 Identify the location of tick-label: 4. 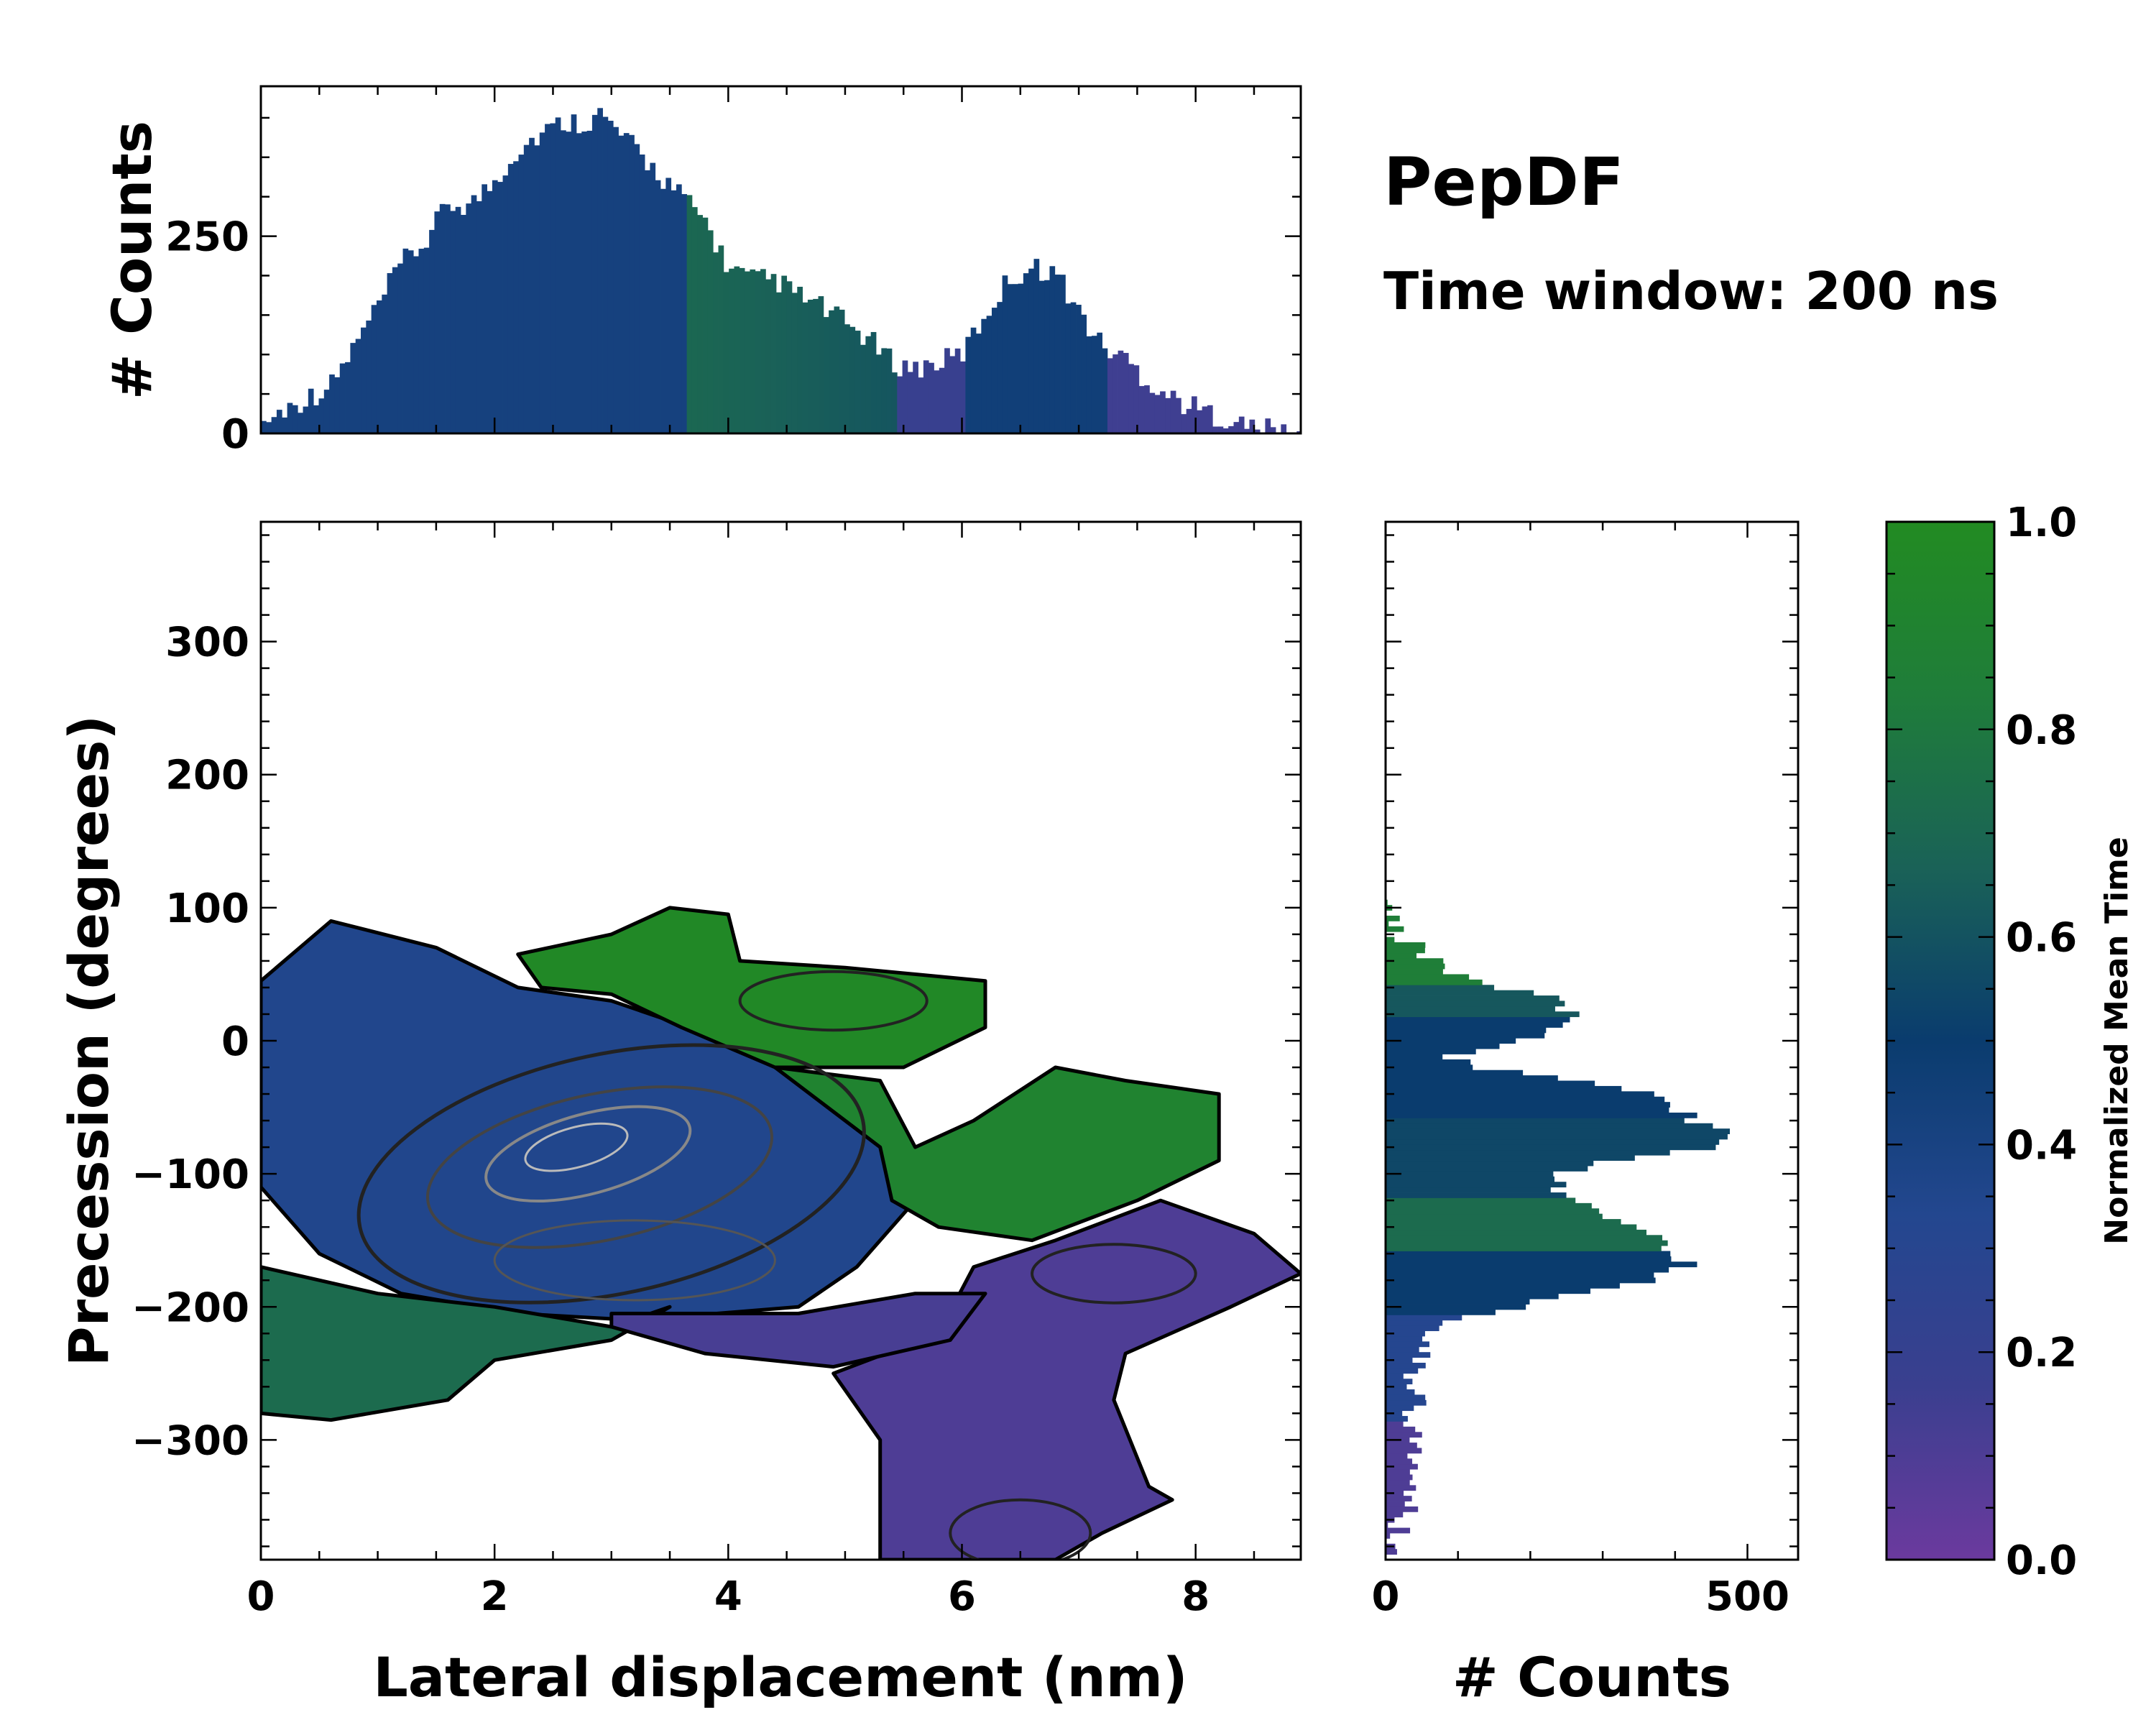
(728, 1596).